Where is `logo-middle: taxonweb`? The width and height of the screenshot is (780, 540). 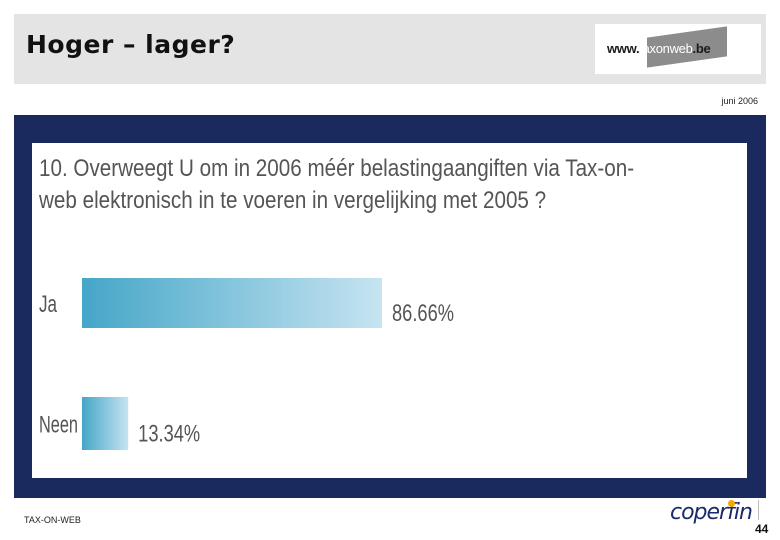
logo-middle: taxonweb is located at coordinates (666, 48).